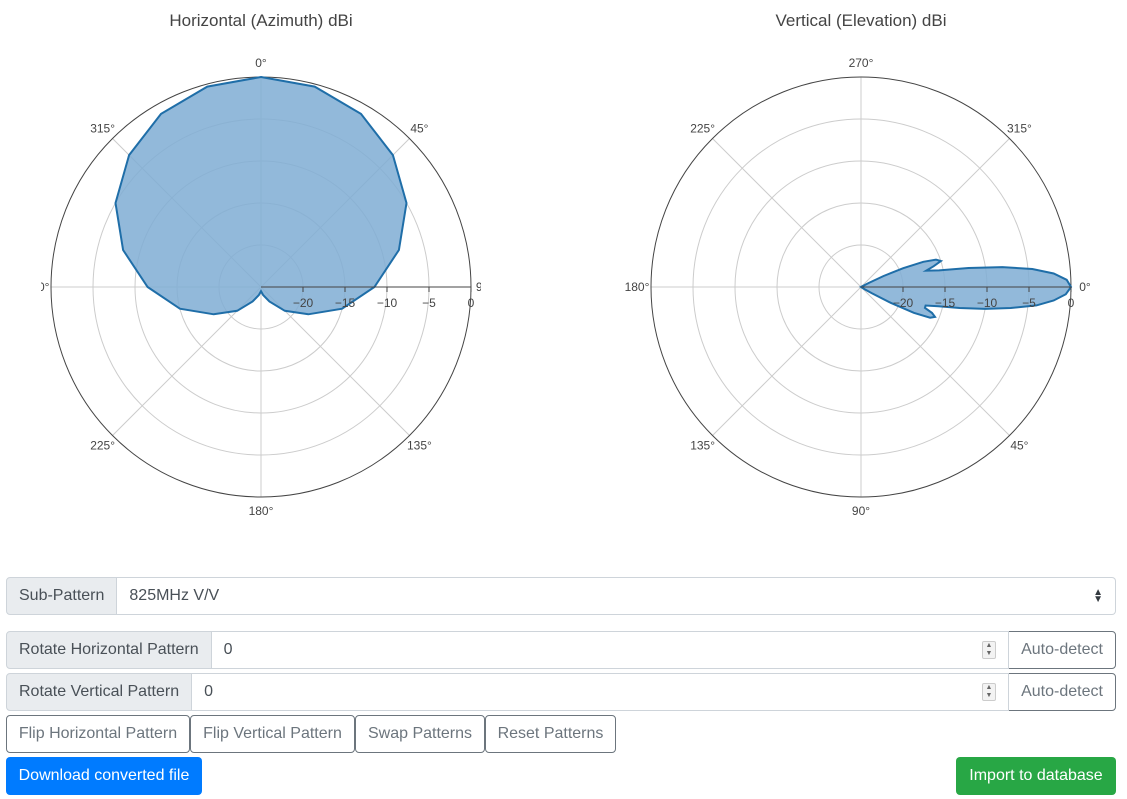  Describe the element at coordinates (98, 734) in the screenshot. I see `flip-horizontal-button: Flip Horizontal Pattern` at that location.